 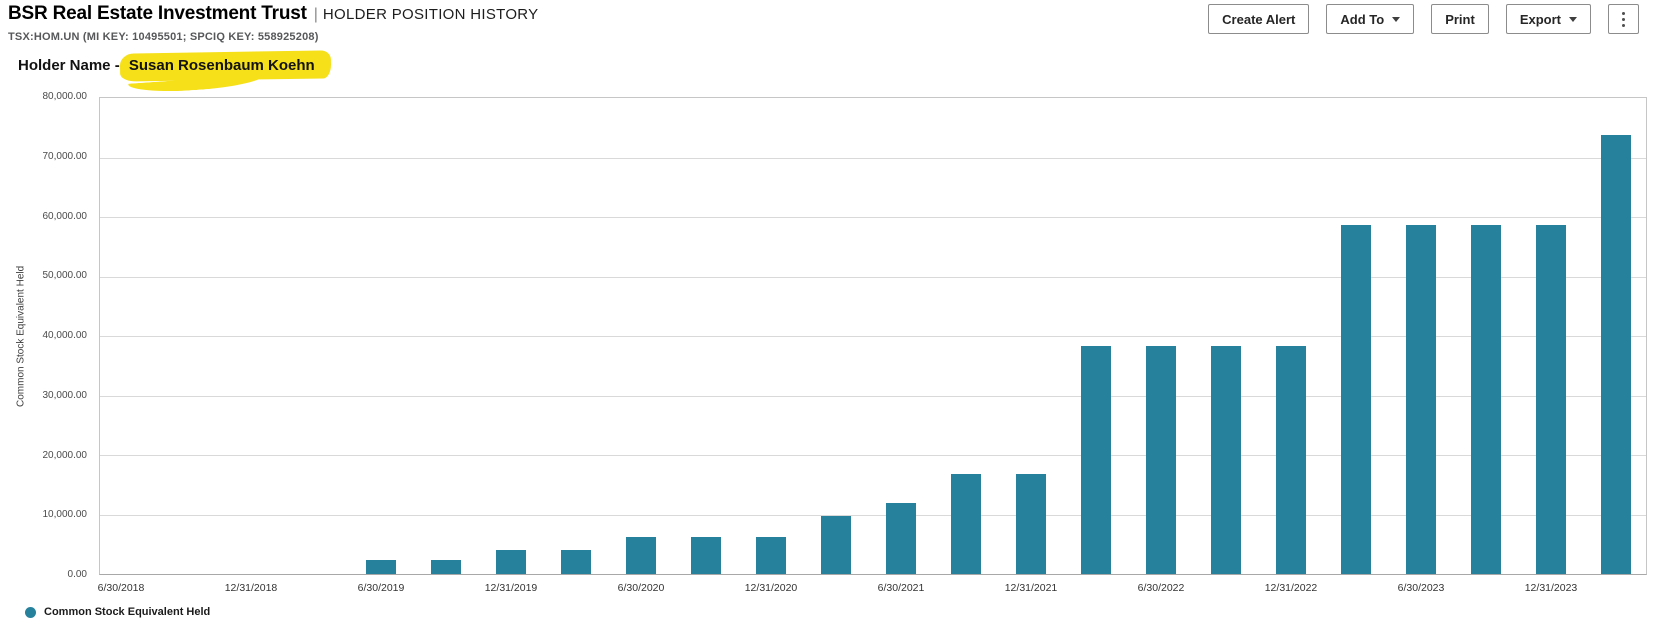 I want to click on y-tick-label: 0.00, so click(x=77, y=574).